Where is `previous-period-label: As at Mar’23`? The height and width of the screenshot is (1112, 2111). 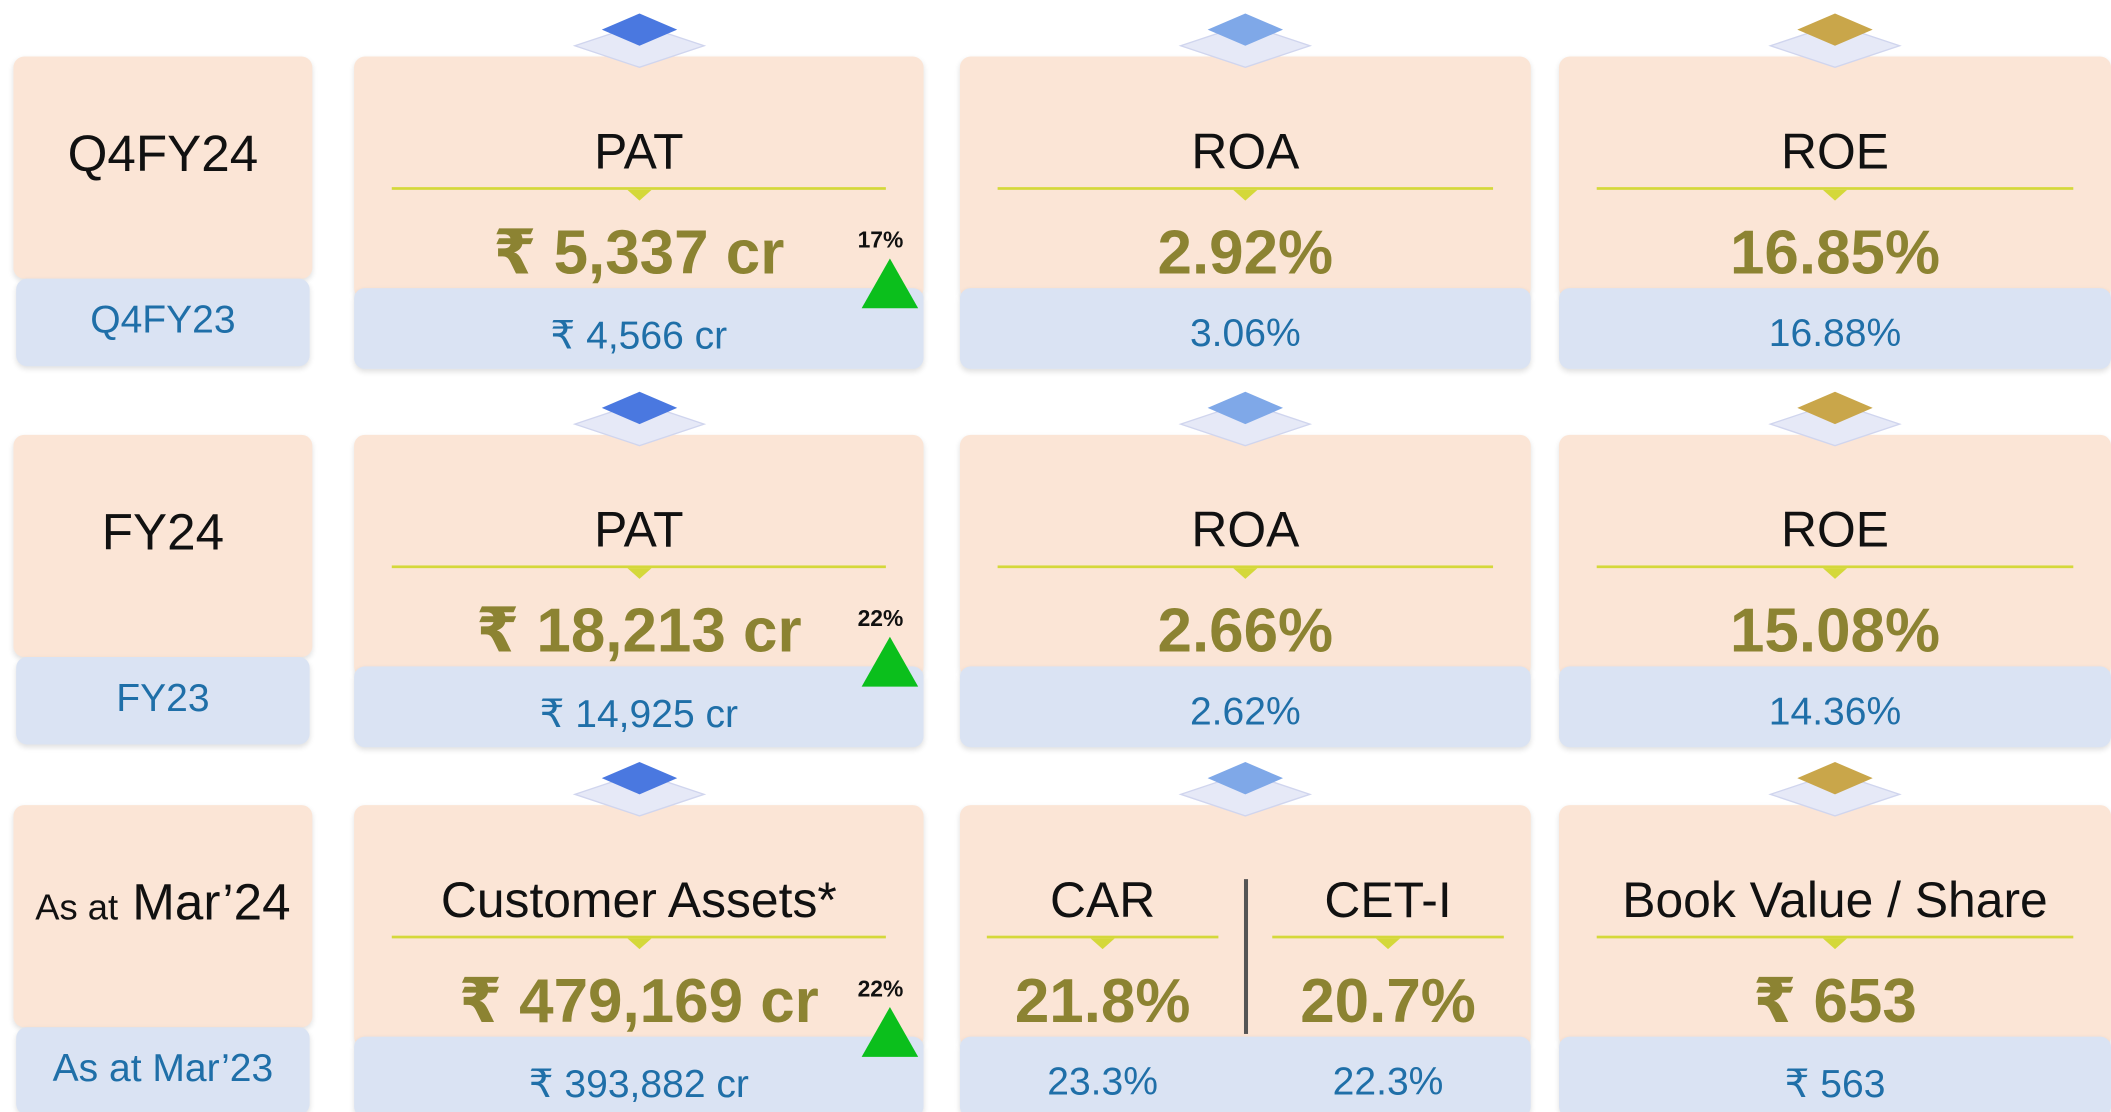
previous-period-label: As at Mar’23 is located at coordinates (163, 1069).